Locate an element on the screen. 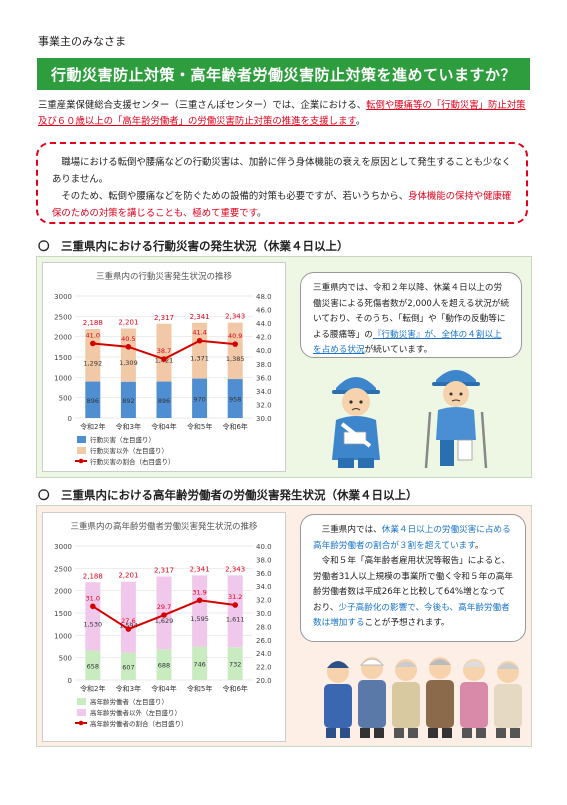  x-tick-label: 令和6年 is located at coordinates (234, 426).